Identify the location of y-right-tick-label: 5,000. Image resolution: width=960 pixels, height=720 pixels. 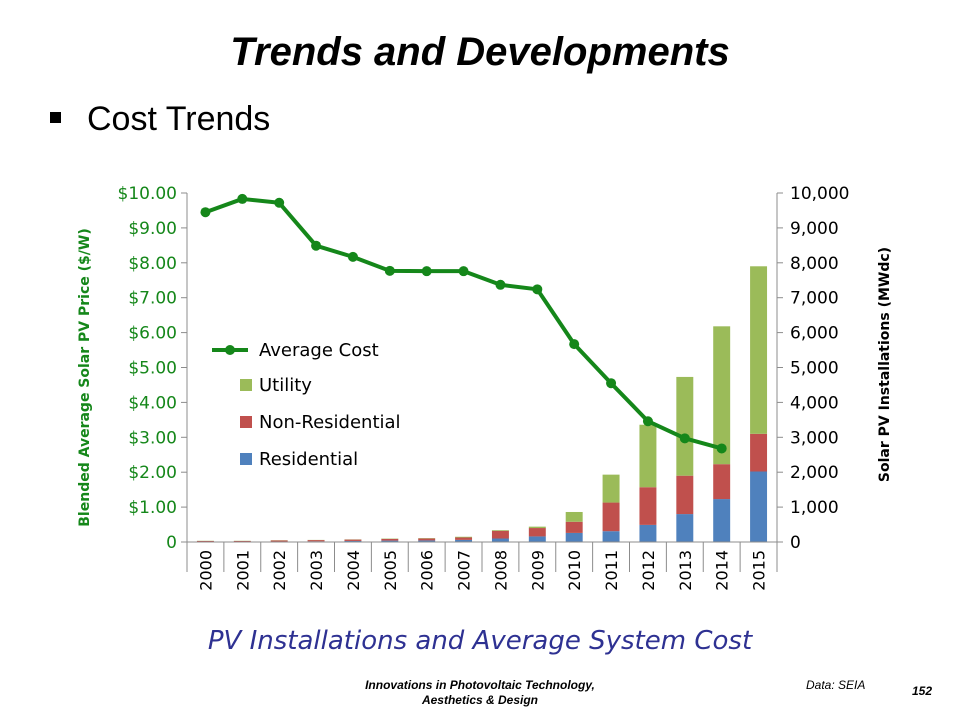
(814, 369).